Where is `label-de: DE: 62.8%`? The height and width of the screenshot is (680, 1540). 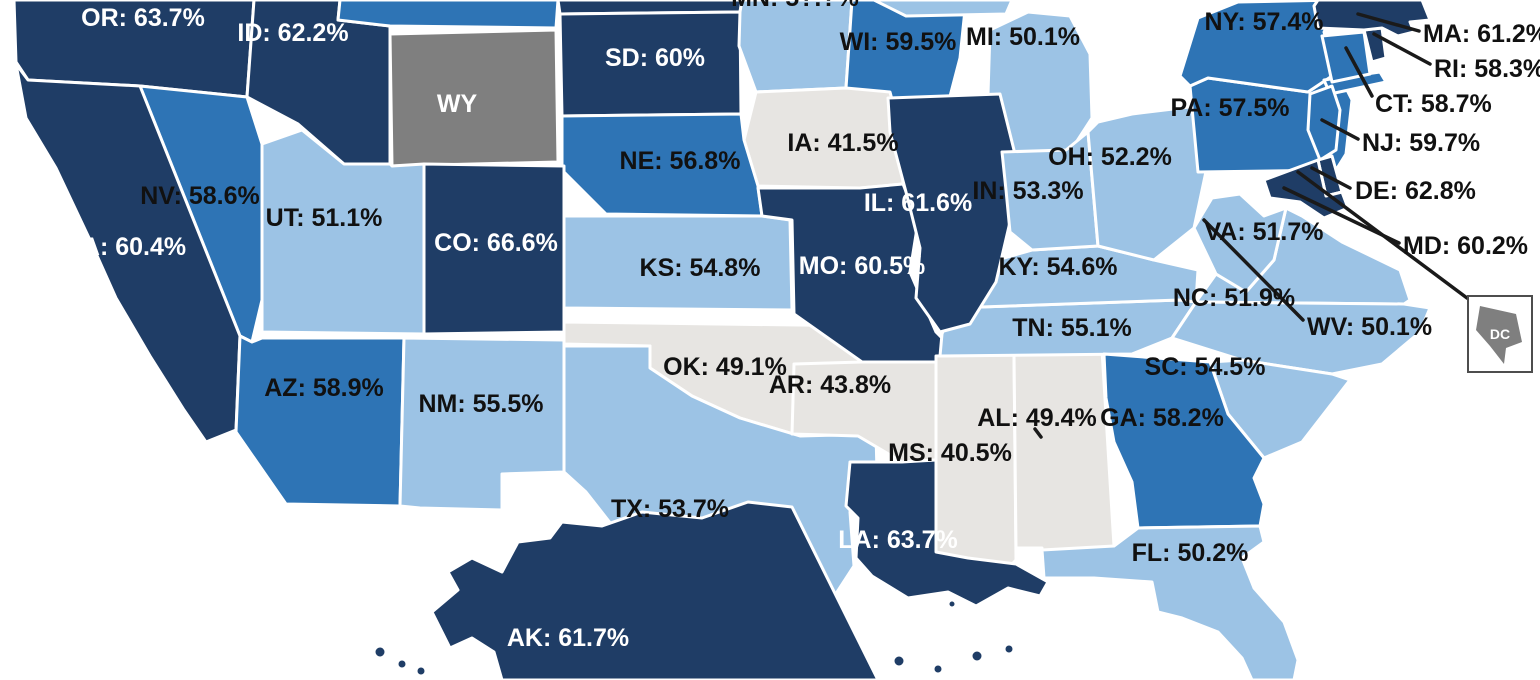 label-de: DE: 62.8% is located at coordinates (1415, 191).